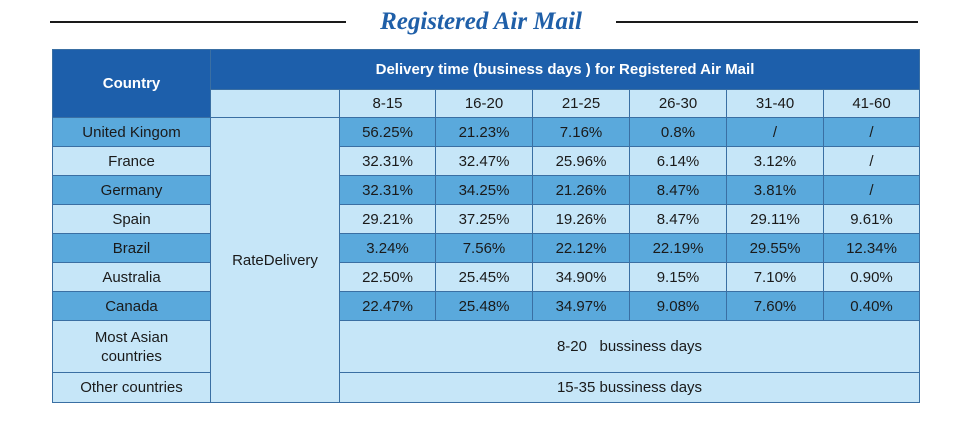 The height and width of the screenshot is (430, 960). I want to click on rate-cell: 22.50%, so click(387, 277).